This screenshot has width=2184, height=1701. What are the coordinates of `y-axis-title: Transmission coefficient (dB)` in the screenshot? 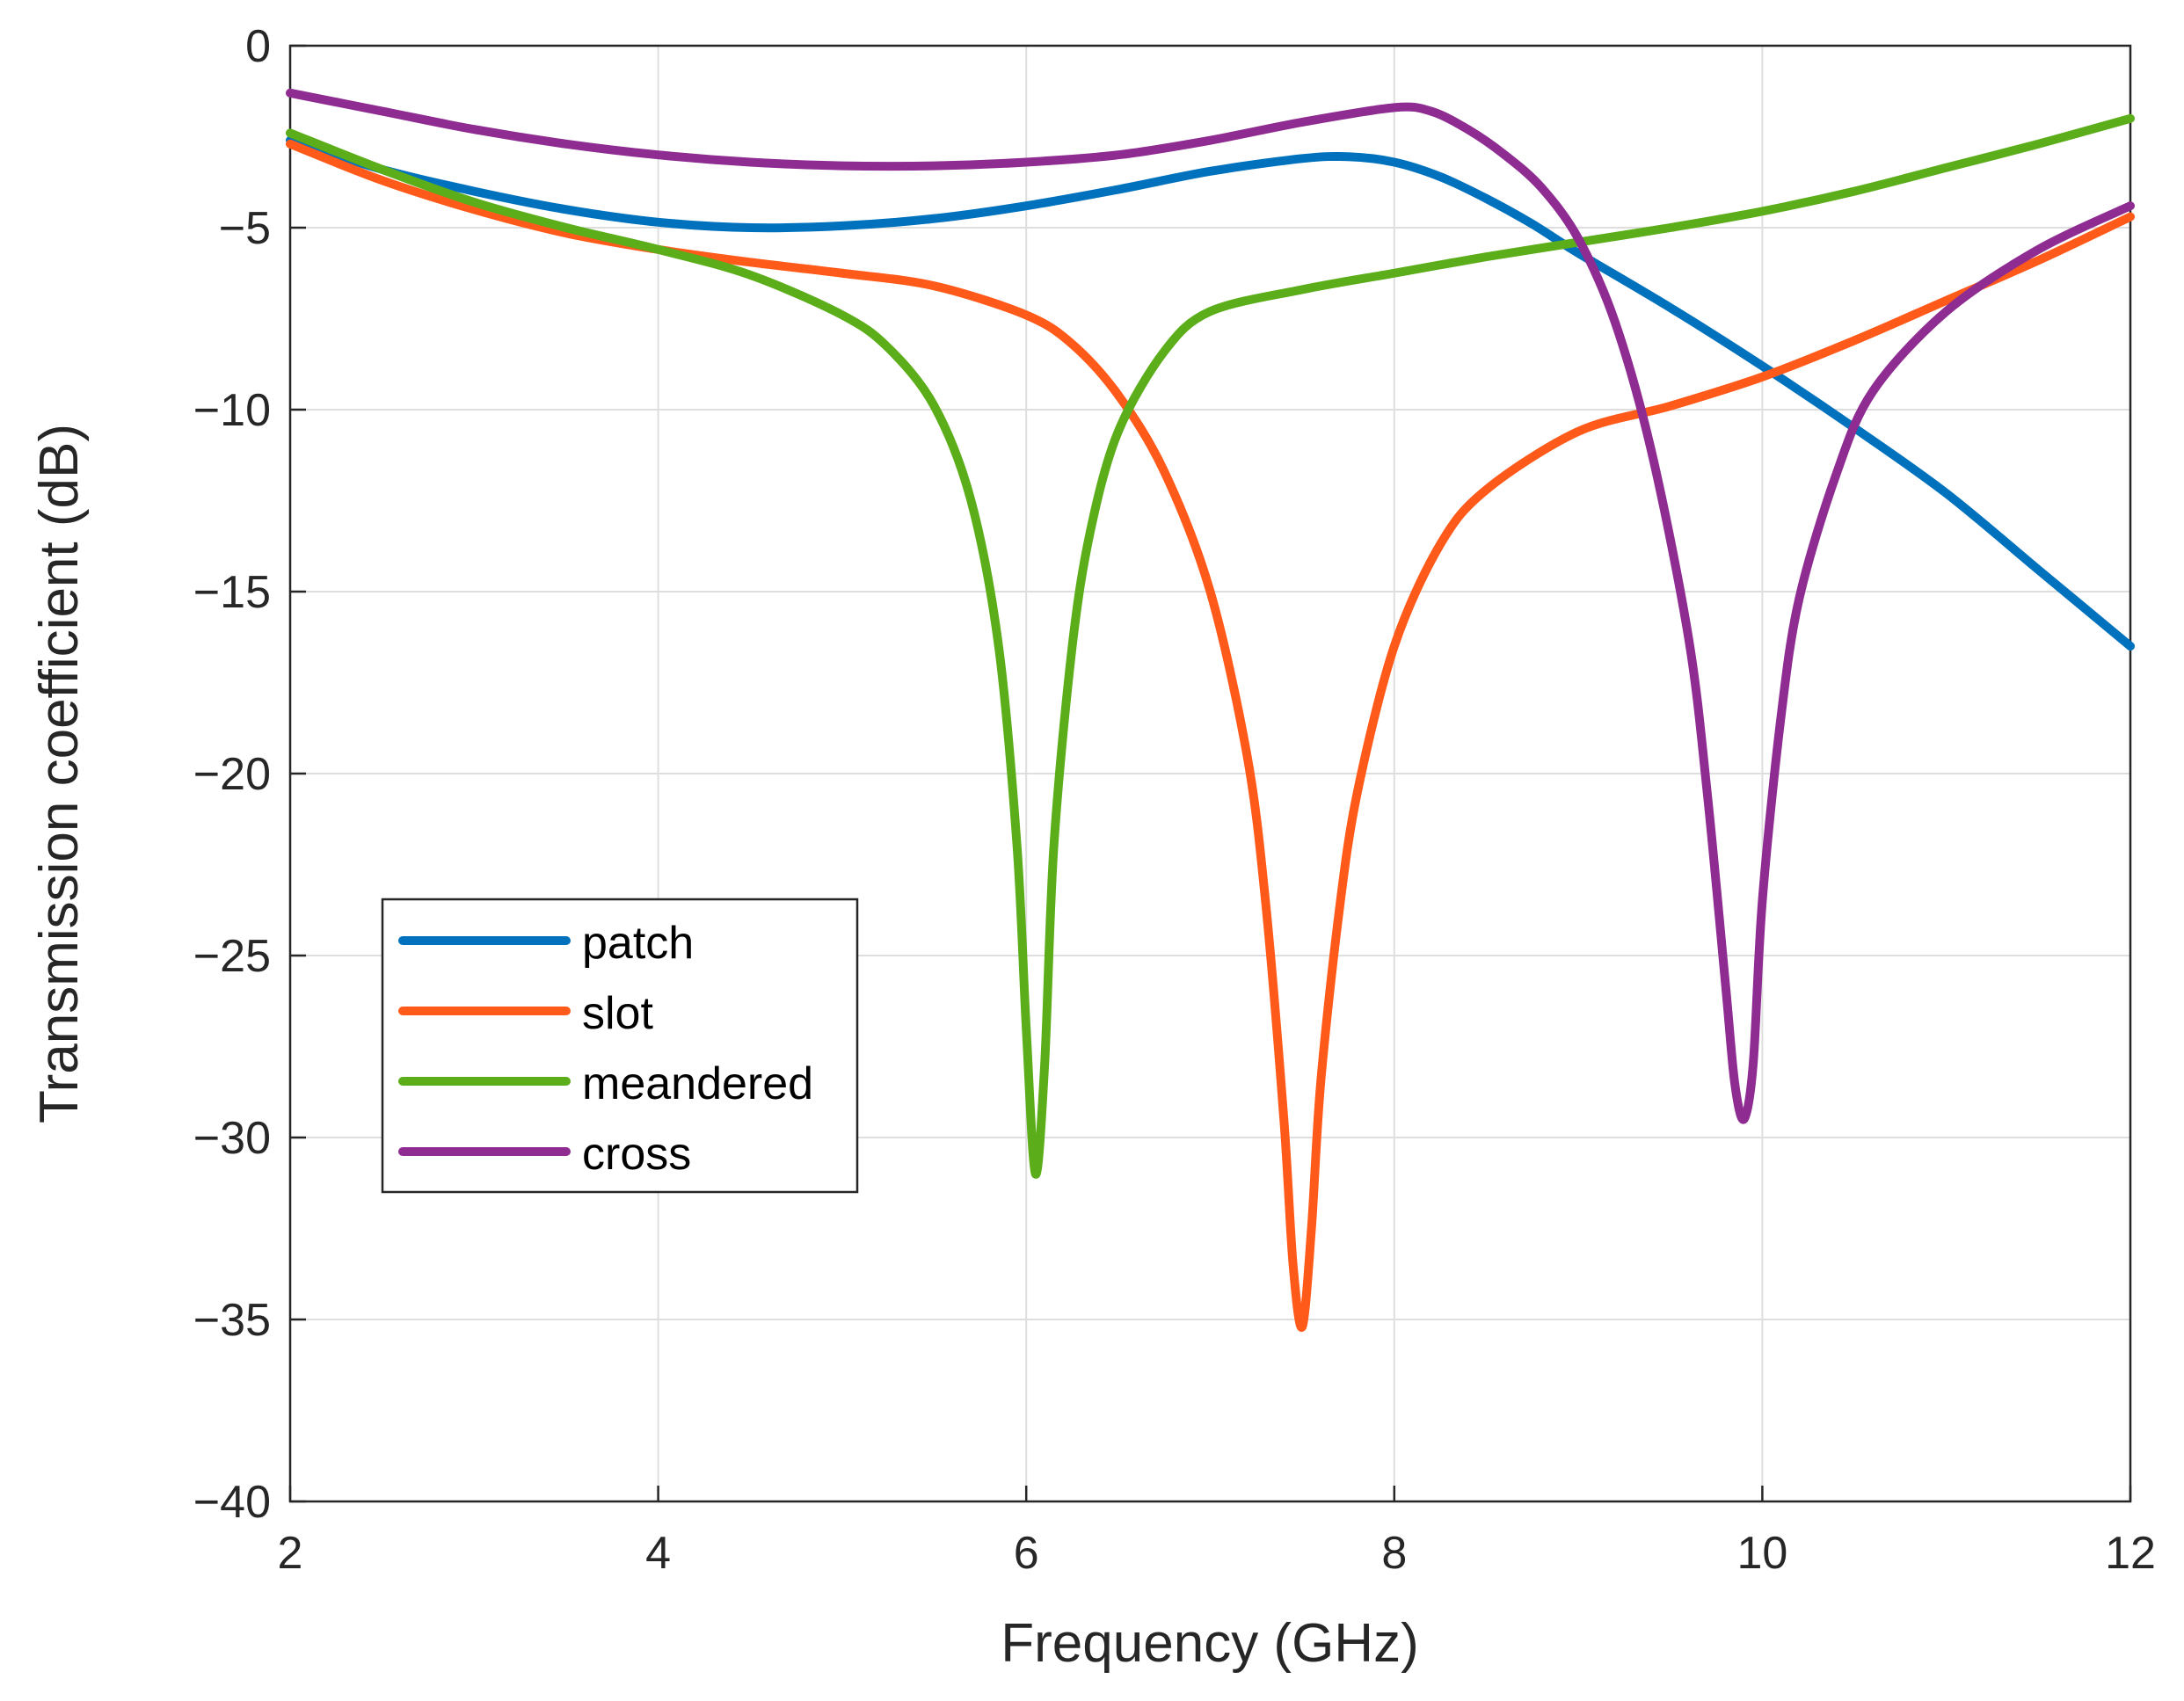 It's located at (59, 774).